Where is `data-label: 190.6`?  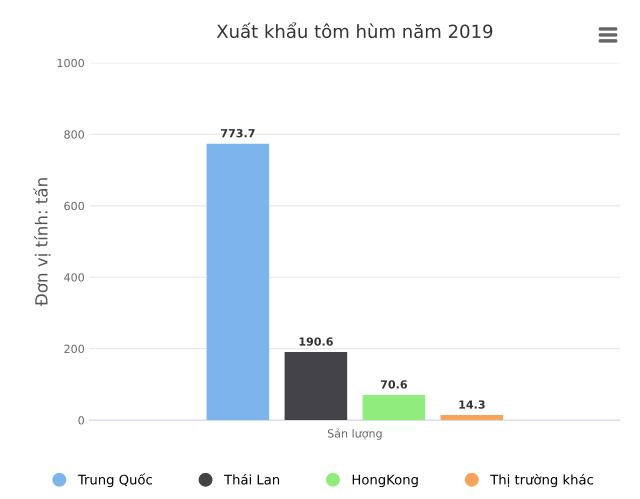
data-label: 190.6 is located at coordinates (316, 341).